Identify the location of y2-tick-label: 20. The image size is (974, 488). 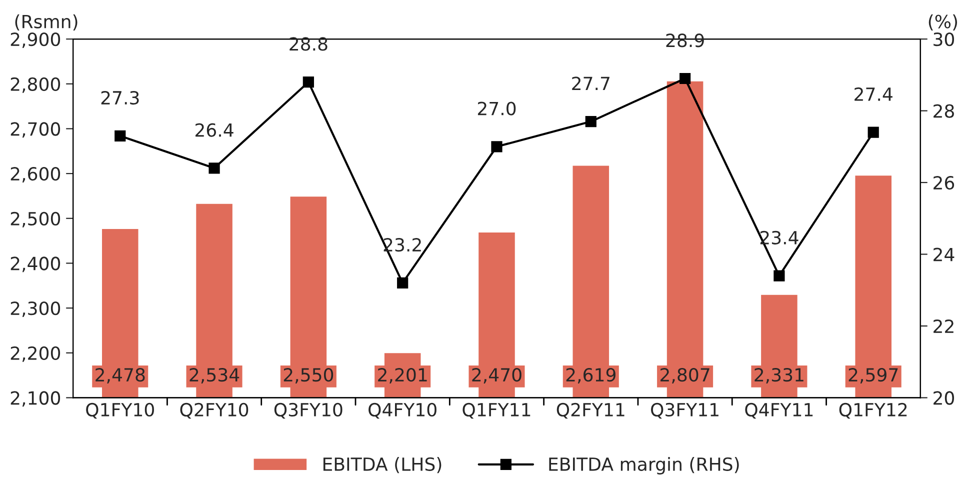
(944, 398).